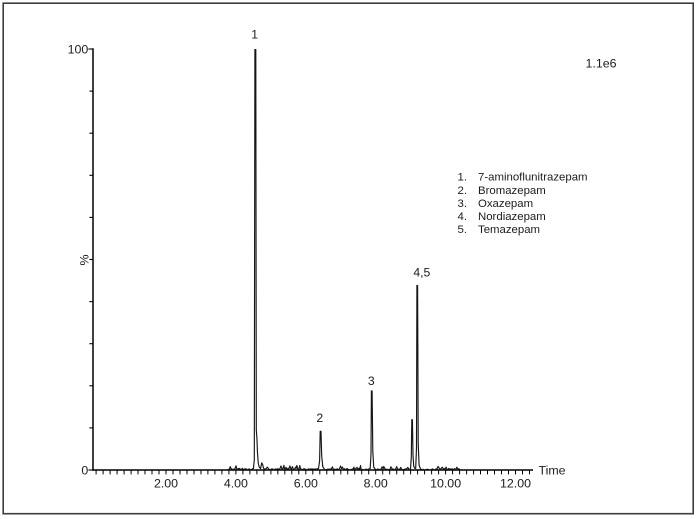 The image size is (698, 519). Describe the element at coordinates (421, 273) in the screenshot. I see `svg-text: 4,5` at that location.